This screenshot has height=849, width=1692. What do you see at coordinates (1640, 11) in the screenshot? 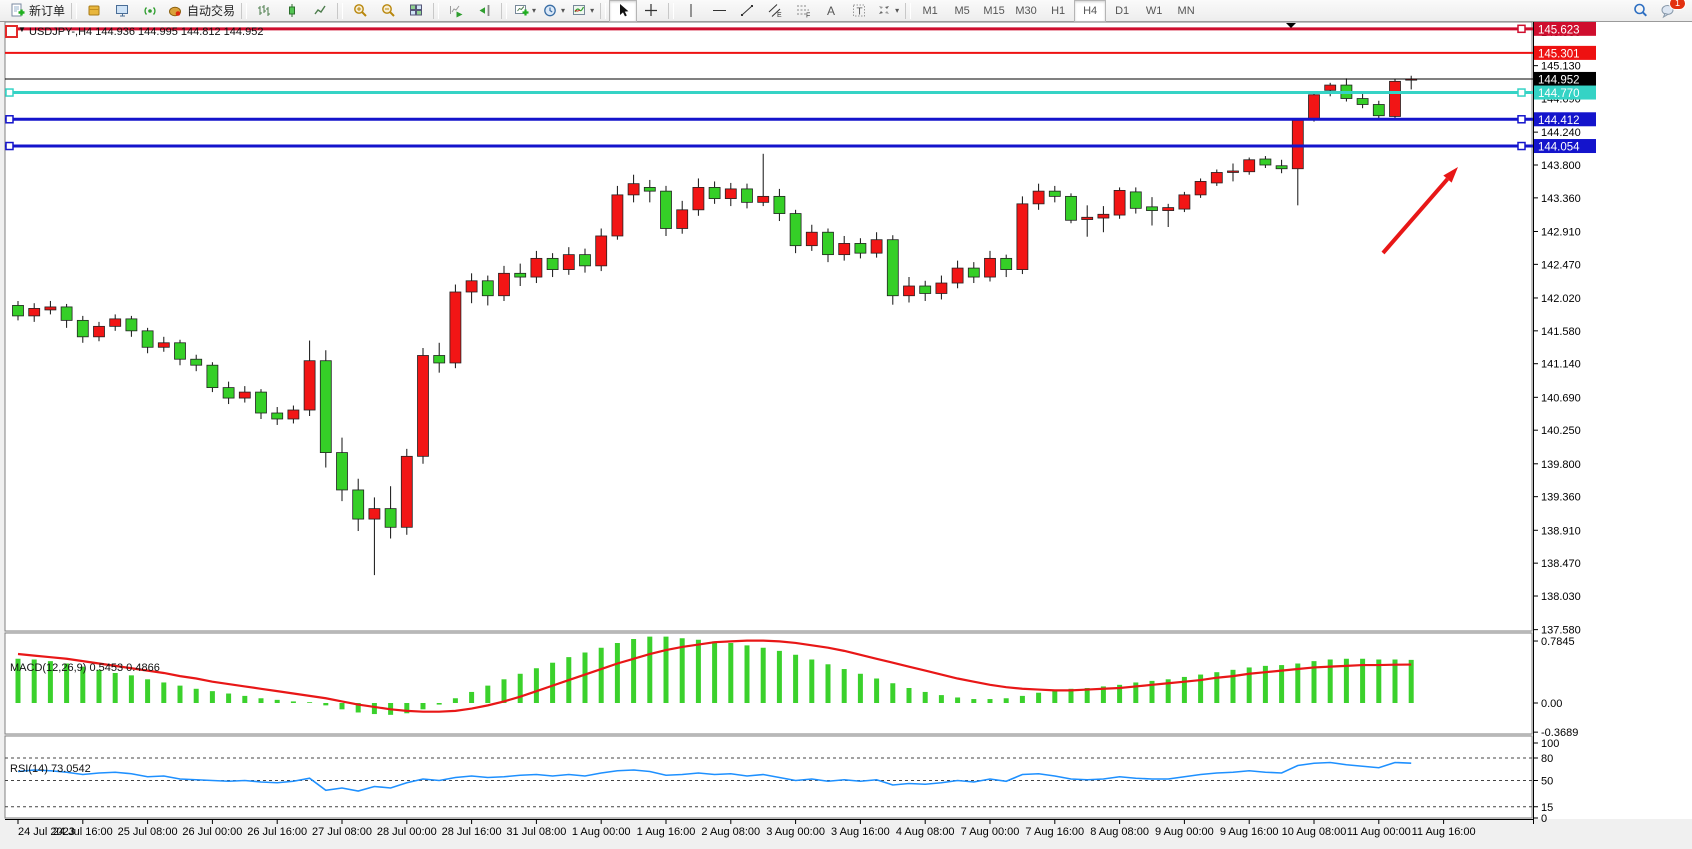
I see `search-button` at bounding box center [1640, 11].